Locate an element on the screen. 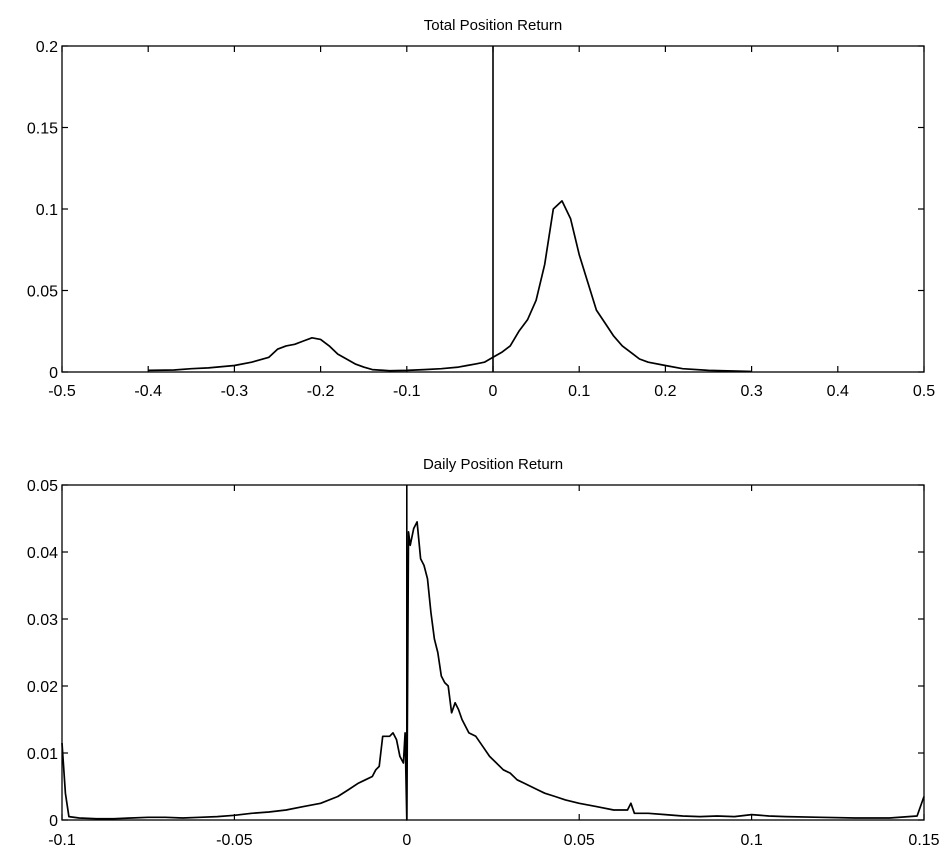 This screenshot has height=853, width=951. total-x-tick-label: -0.3 is located at coordinates (235, 391).